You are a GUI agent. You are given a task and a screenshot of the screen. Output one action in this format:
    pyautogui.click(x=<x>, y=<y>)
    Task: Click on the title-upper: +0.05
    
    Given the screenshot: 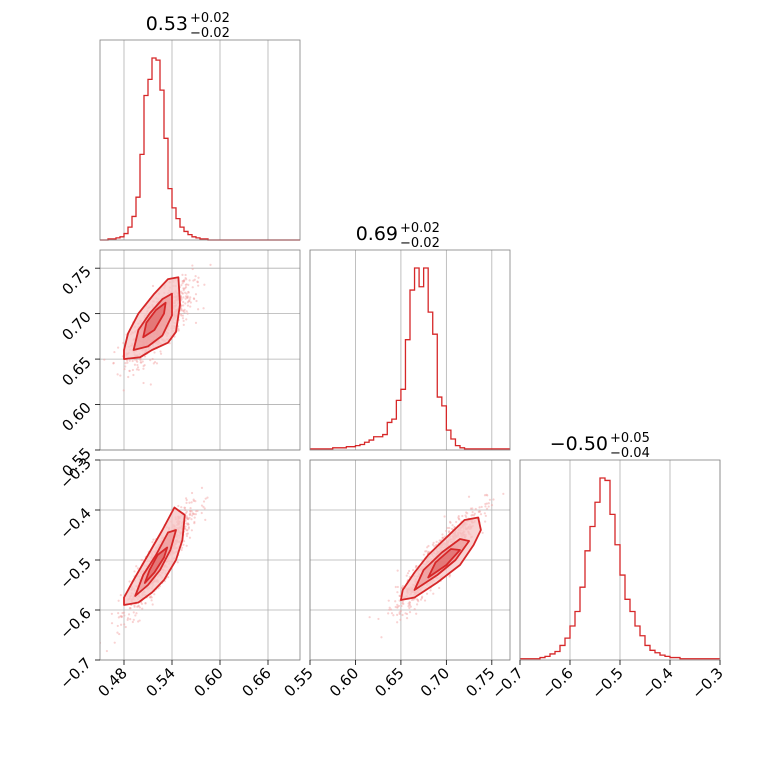 What is the action you would take?
    pyautogui.click(x=630, y=438)
    